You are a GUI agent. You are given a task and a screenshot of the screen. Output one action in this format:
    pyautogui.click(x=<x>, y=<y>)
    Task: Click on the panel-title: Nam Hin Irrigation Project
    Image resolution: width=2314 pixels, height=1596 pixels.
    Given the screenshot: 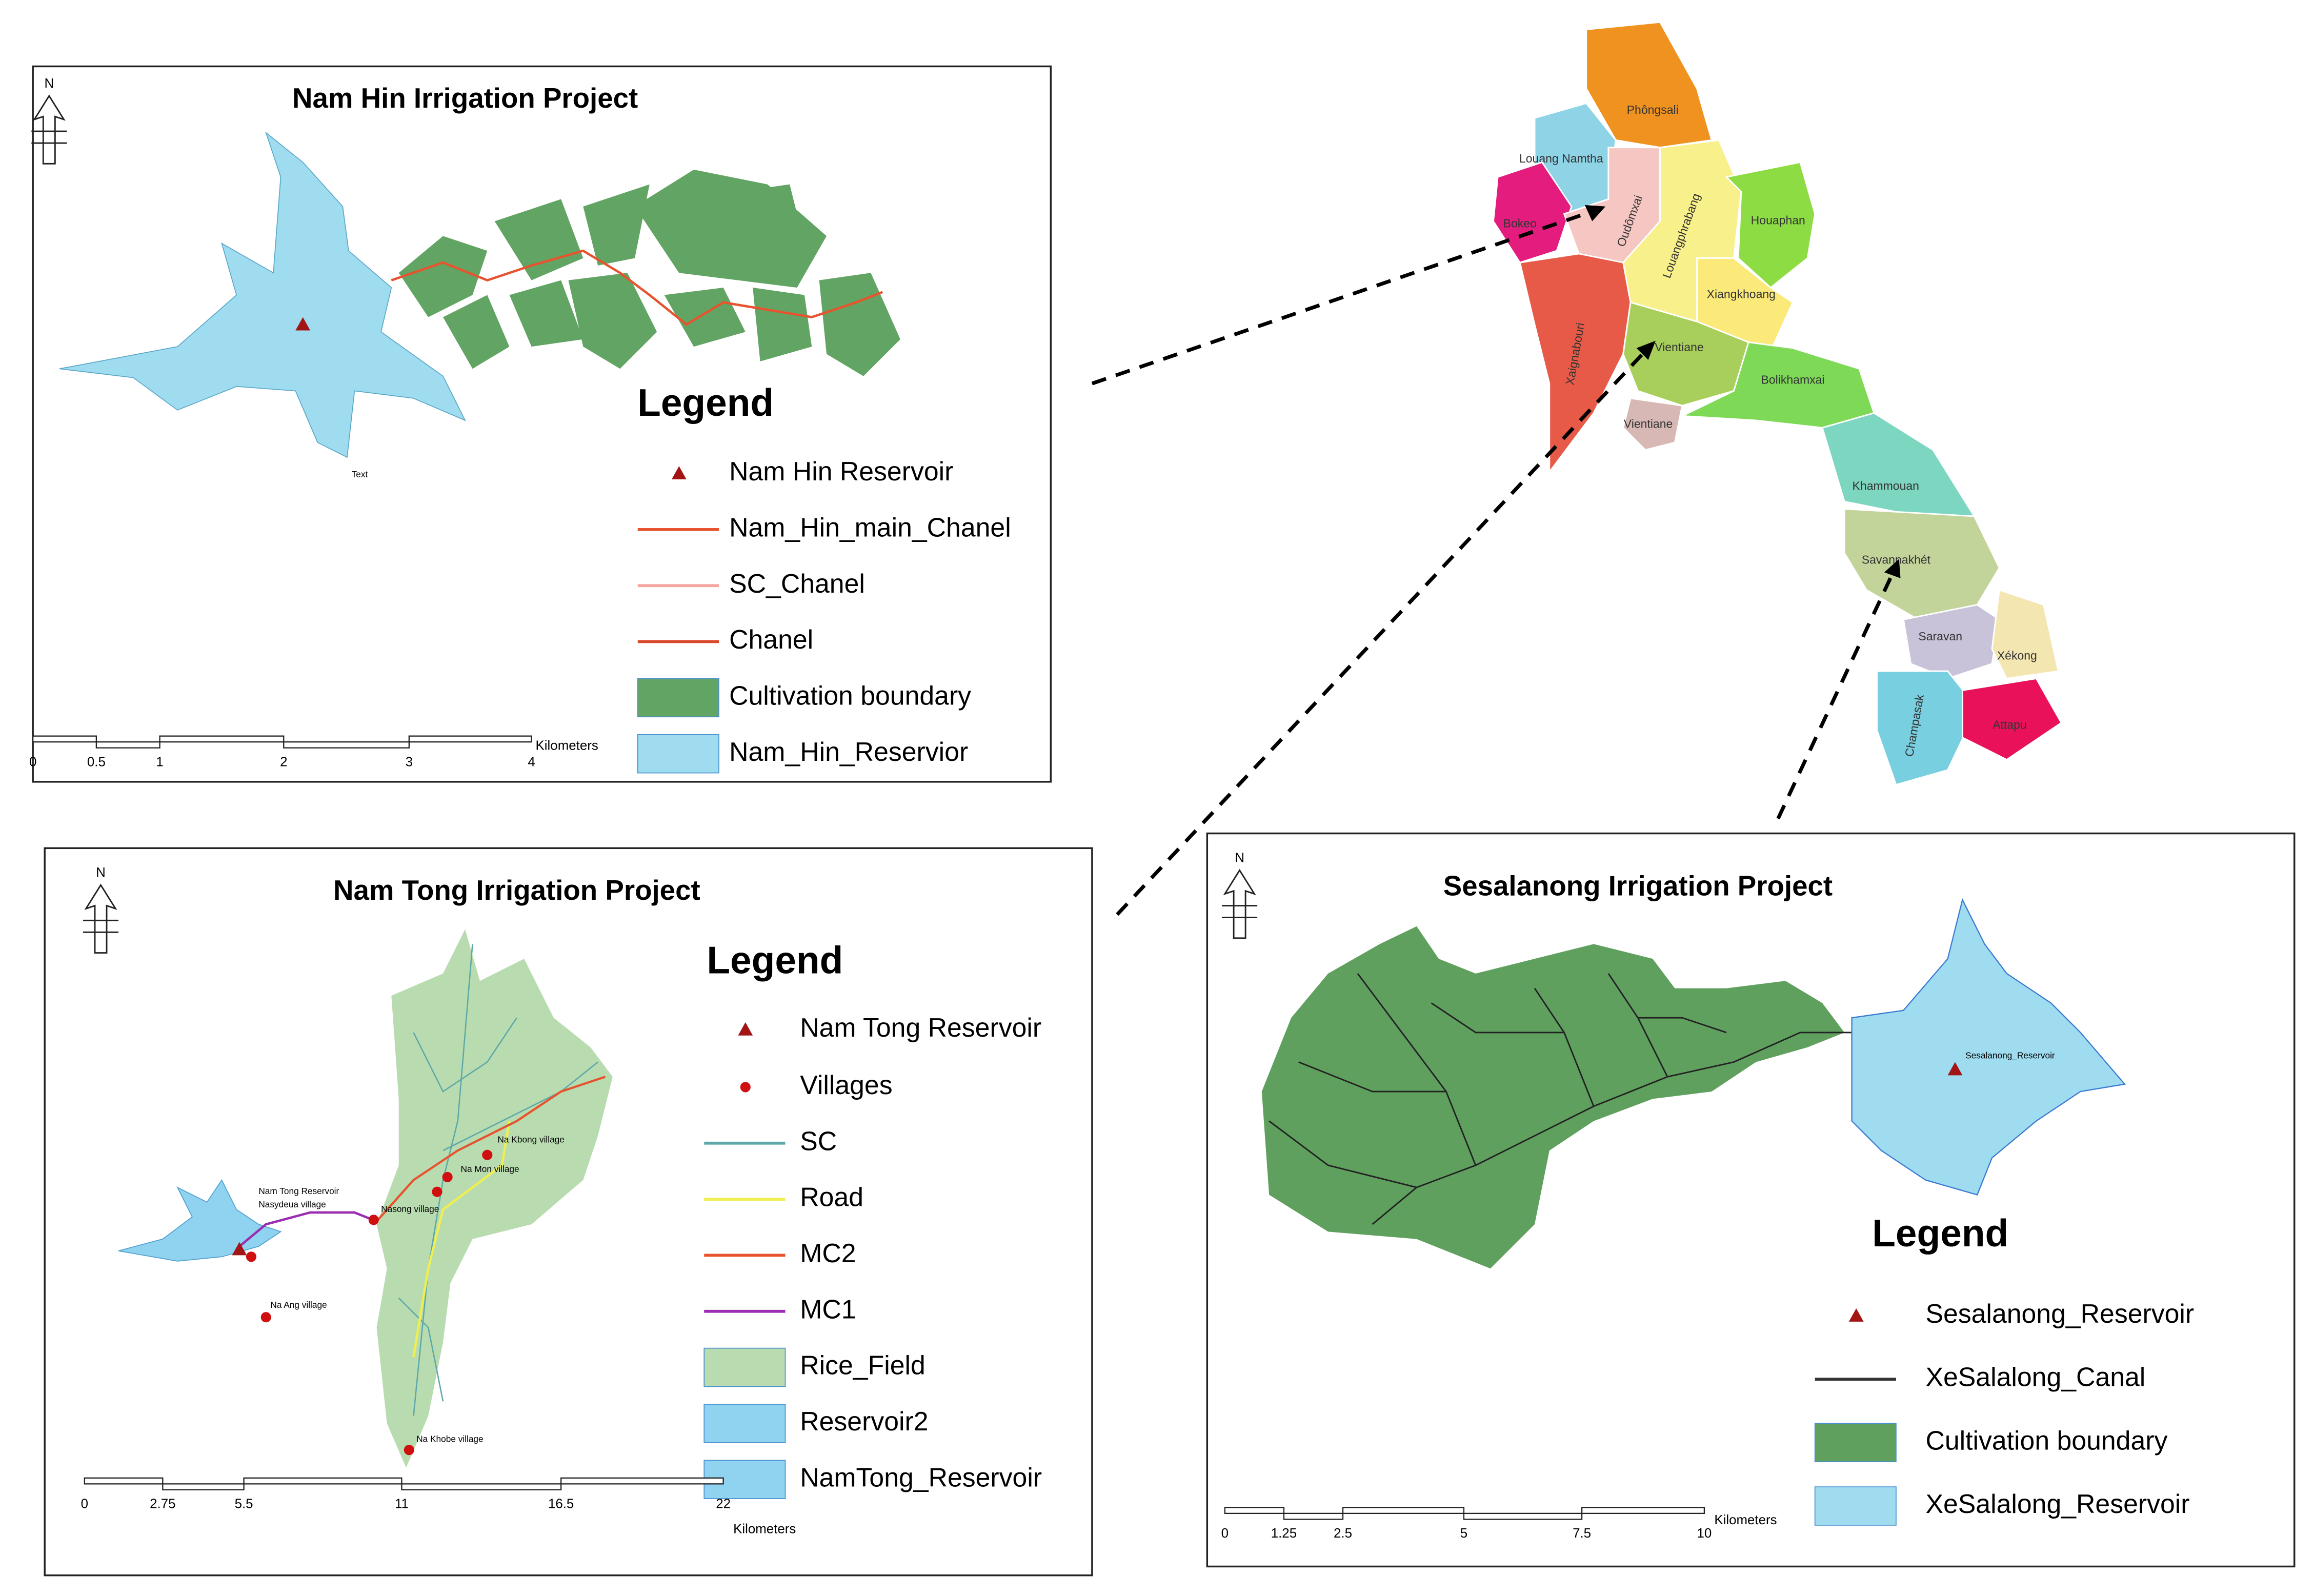 What is the action you would take?
    pyautogui.click(x=465, y=98)
    